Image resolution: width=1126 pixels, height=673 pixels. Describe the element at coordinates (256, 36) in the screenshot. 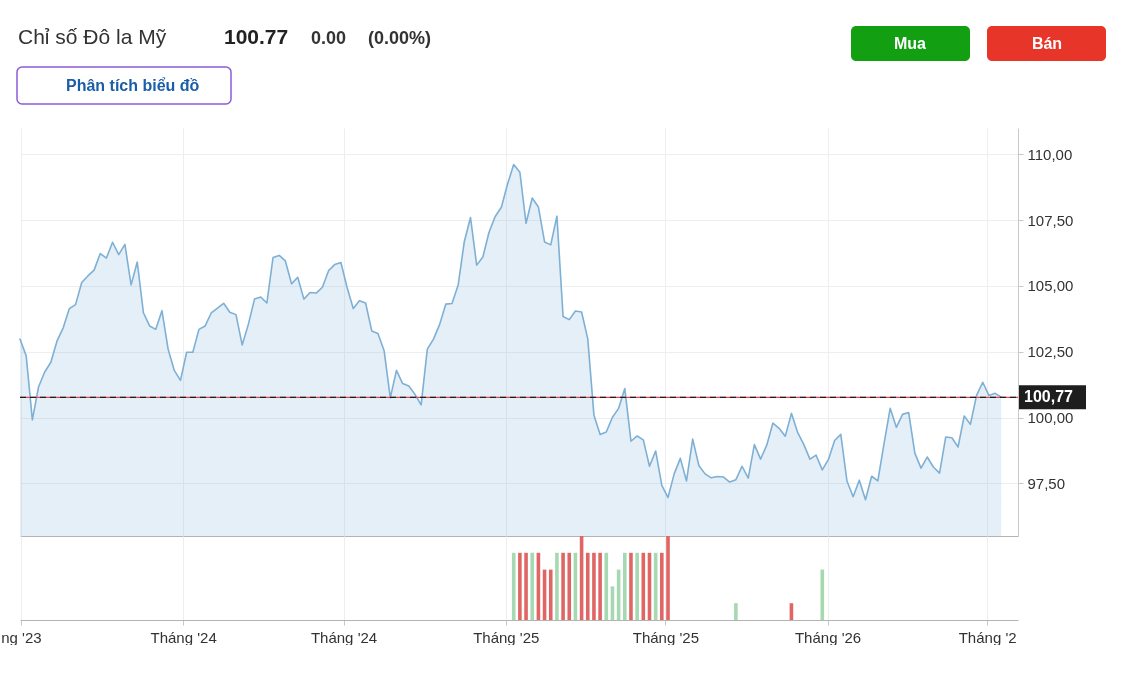

I see `text: 100.77` at that location.